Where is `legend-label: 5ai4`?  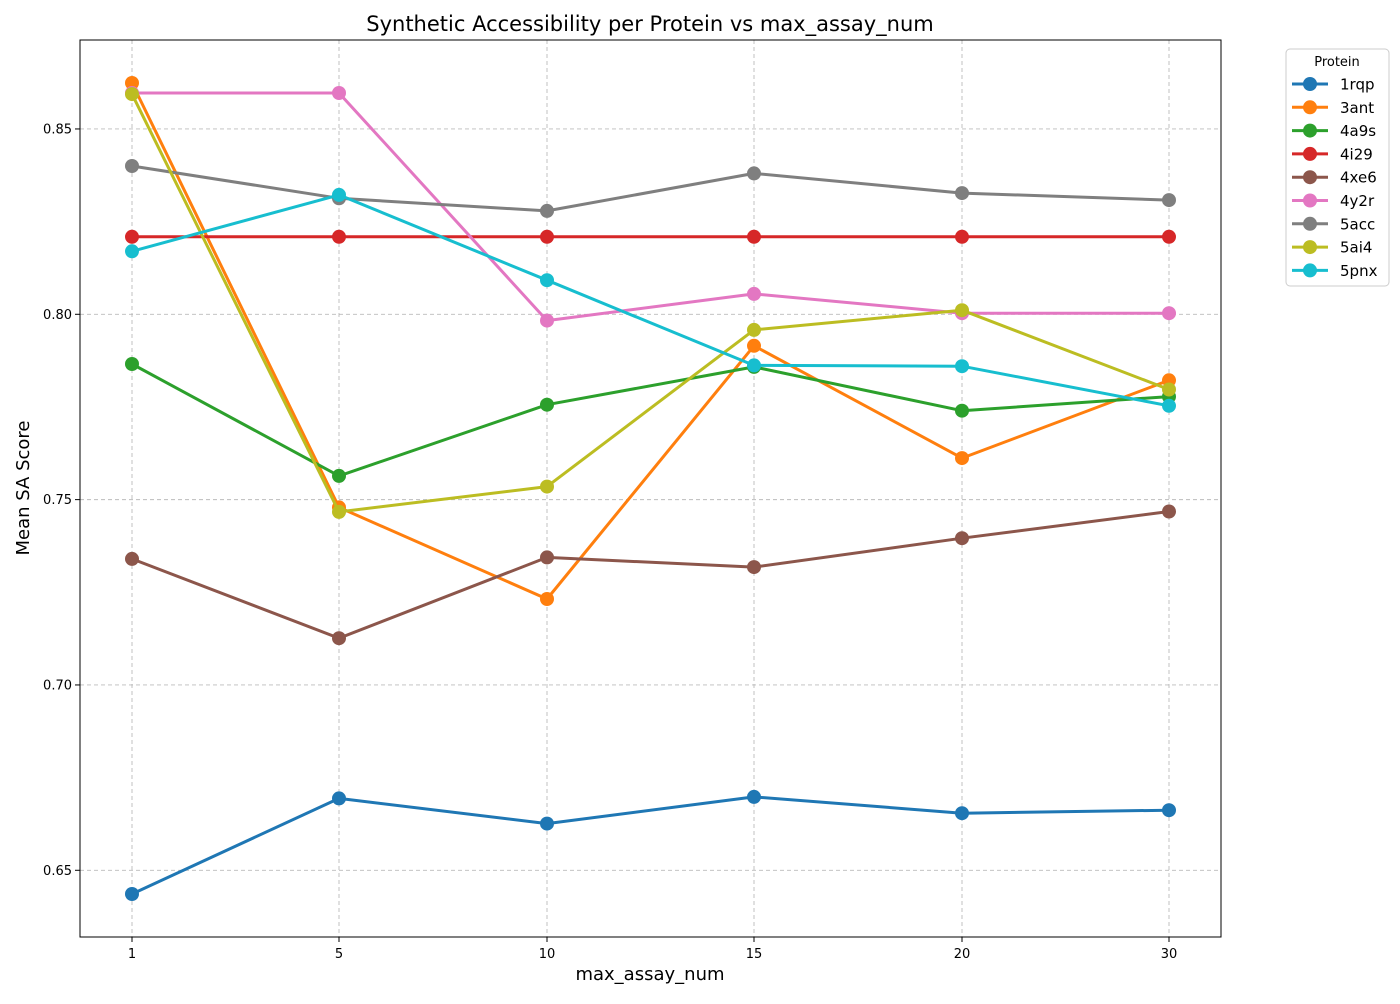 legend-label: 5ai4 is located at coordinates (1356, 248).